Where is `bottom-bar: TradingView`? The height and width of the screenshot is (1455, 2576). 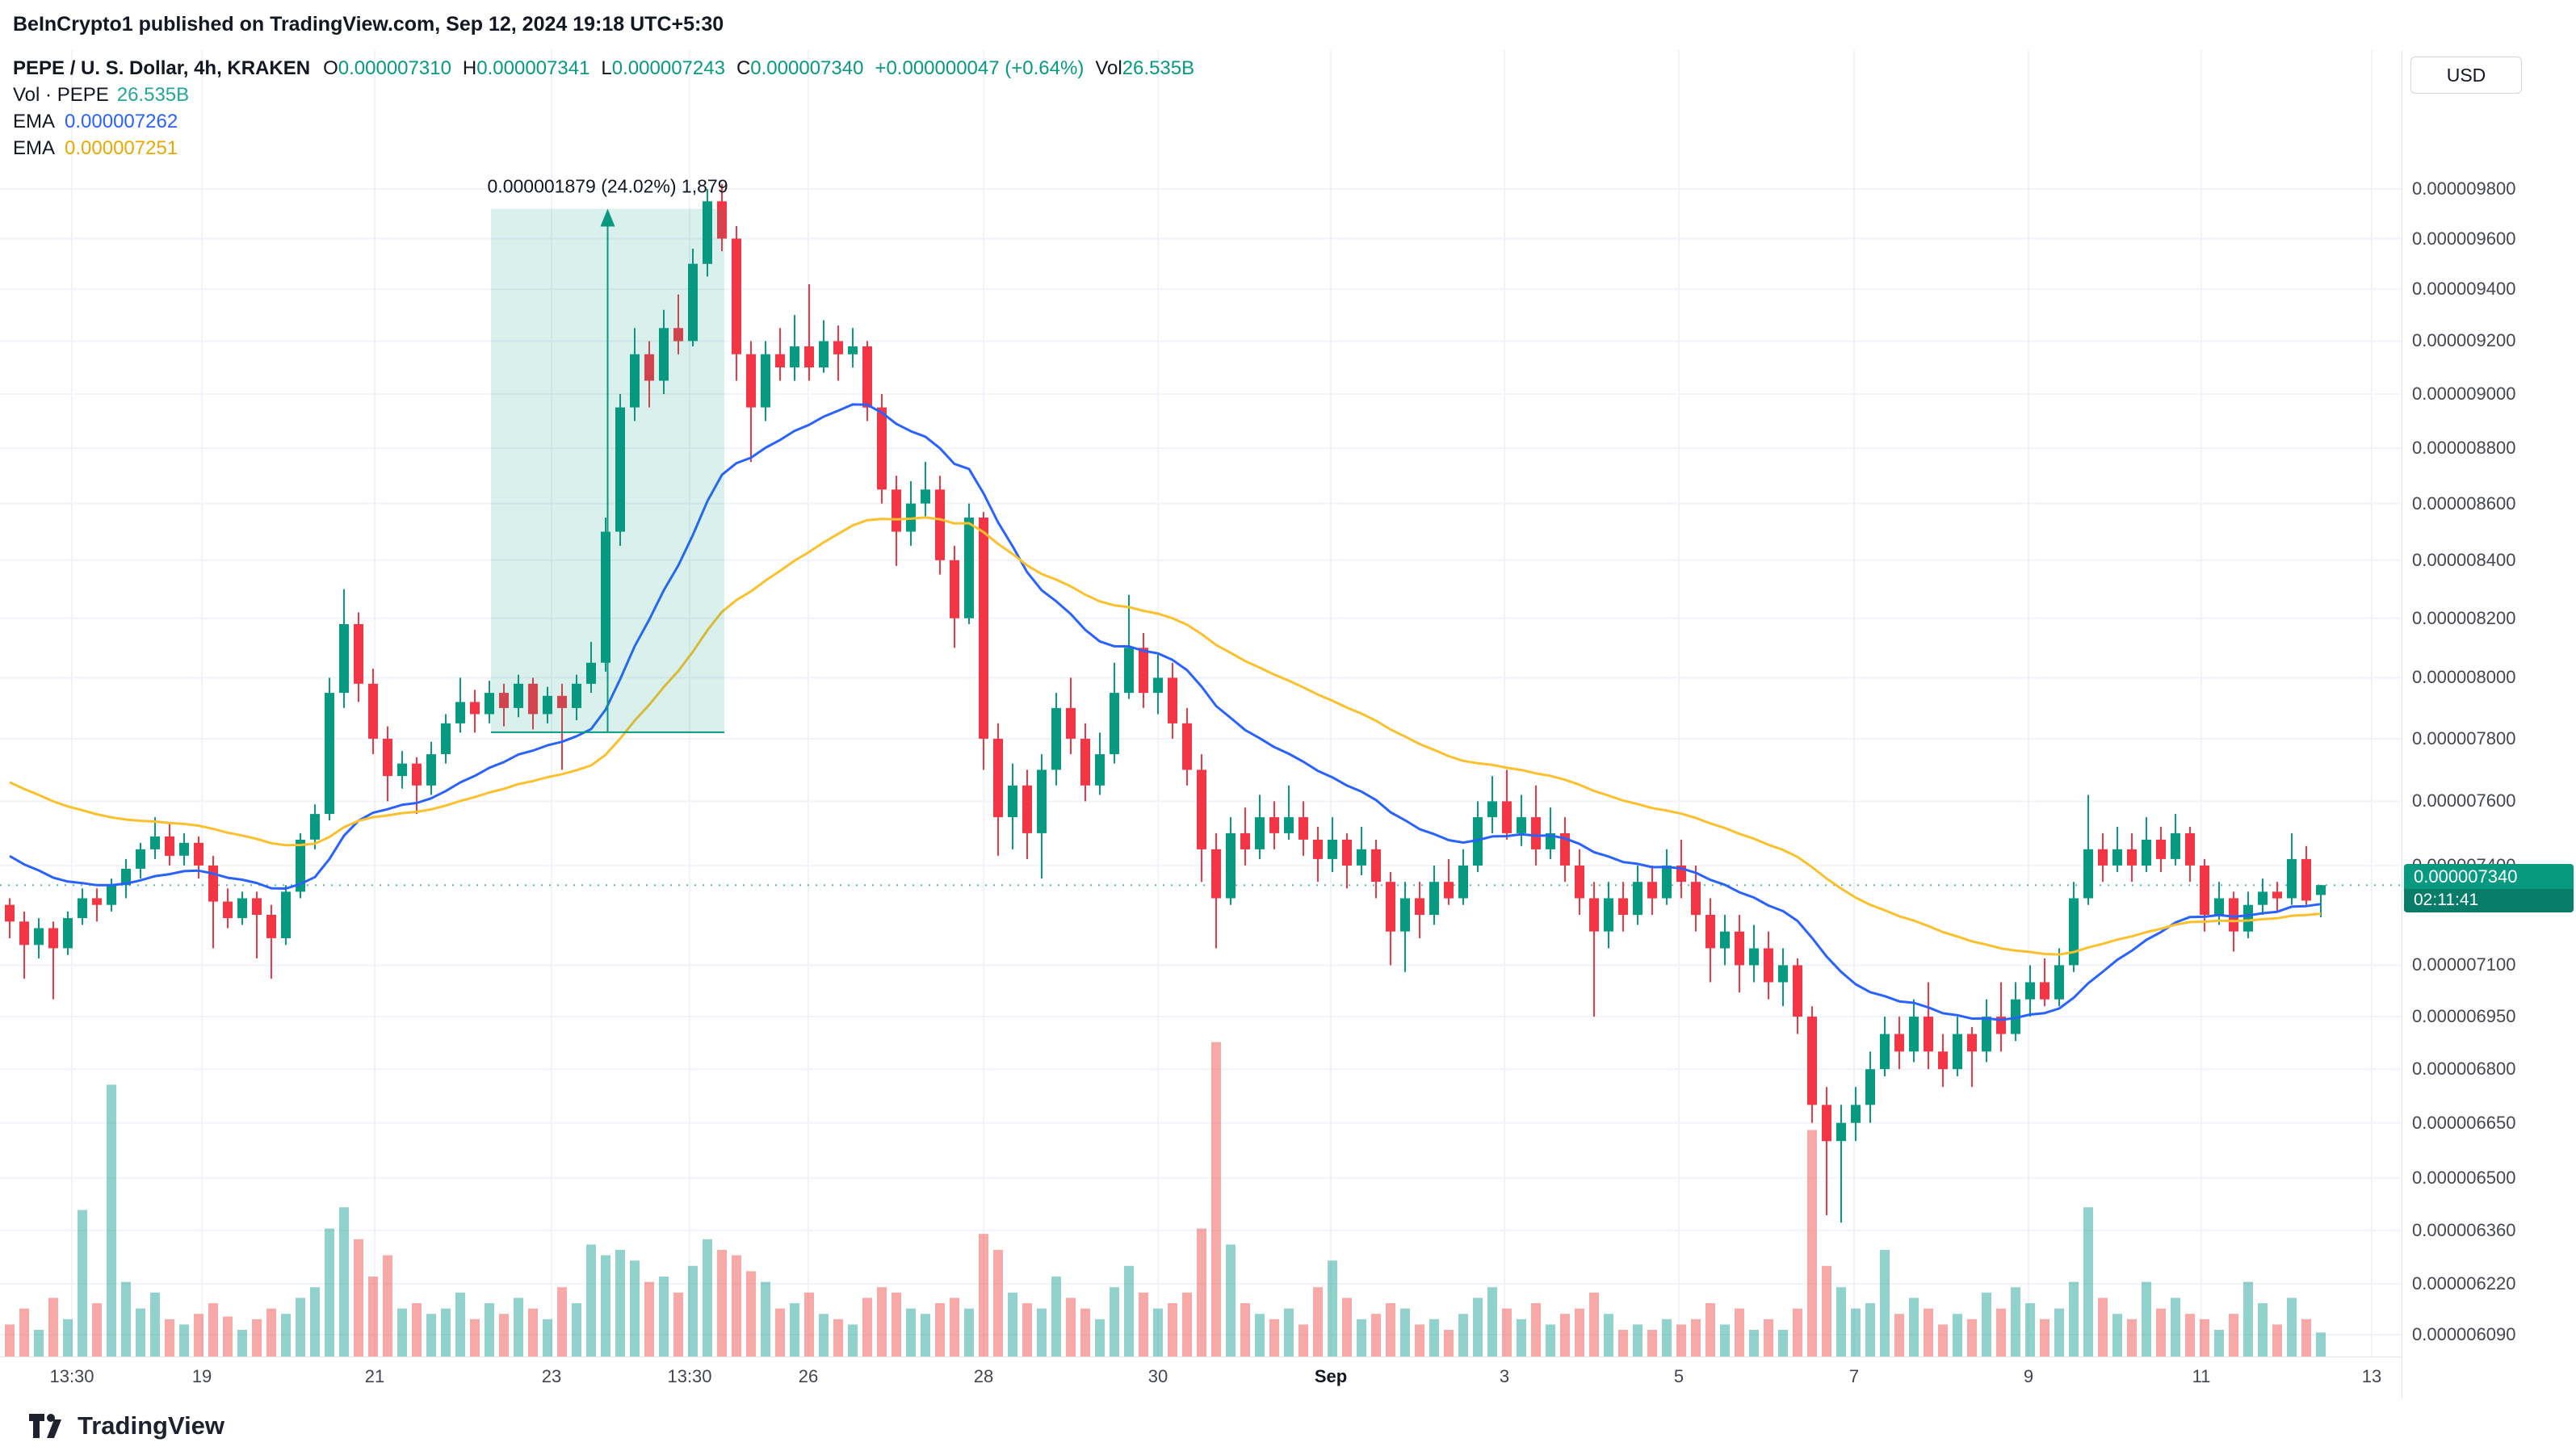
bottom-bar: TradingView is located at coordinates (1288, 1427).